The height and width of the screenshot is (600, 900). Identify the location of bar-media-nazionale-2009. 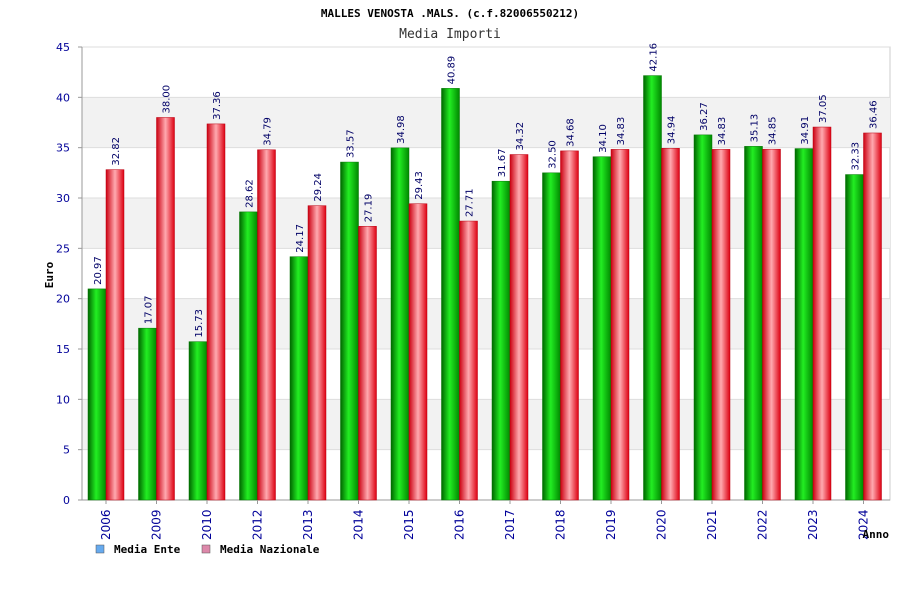
(165, 309).